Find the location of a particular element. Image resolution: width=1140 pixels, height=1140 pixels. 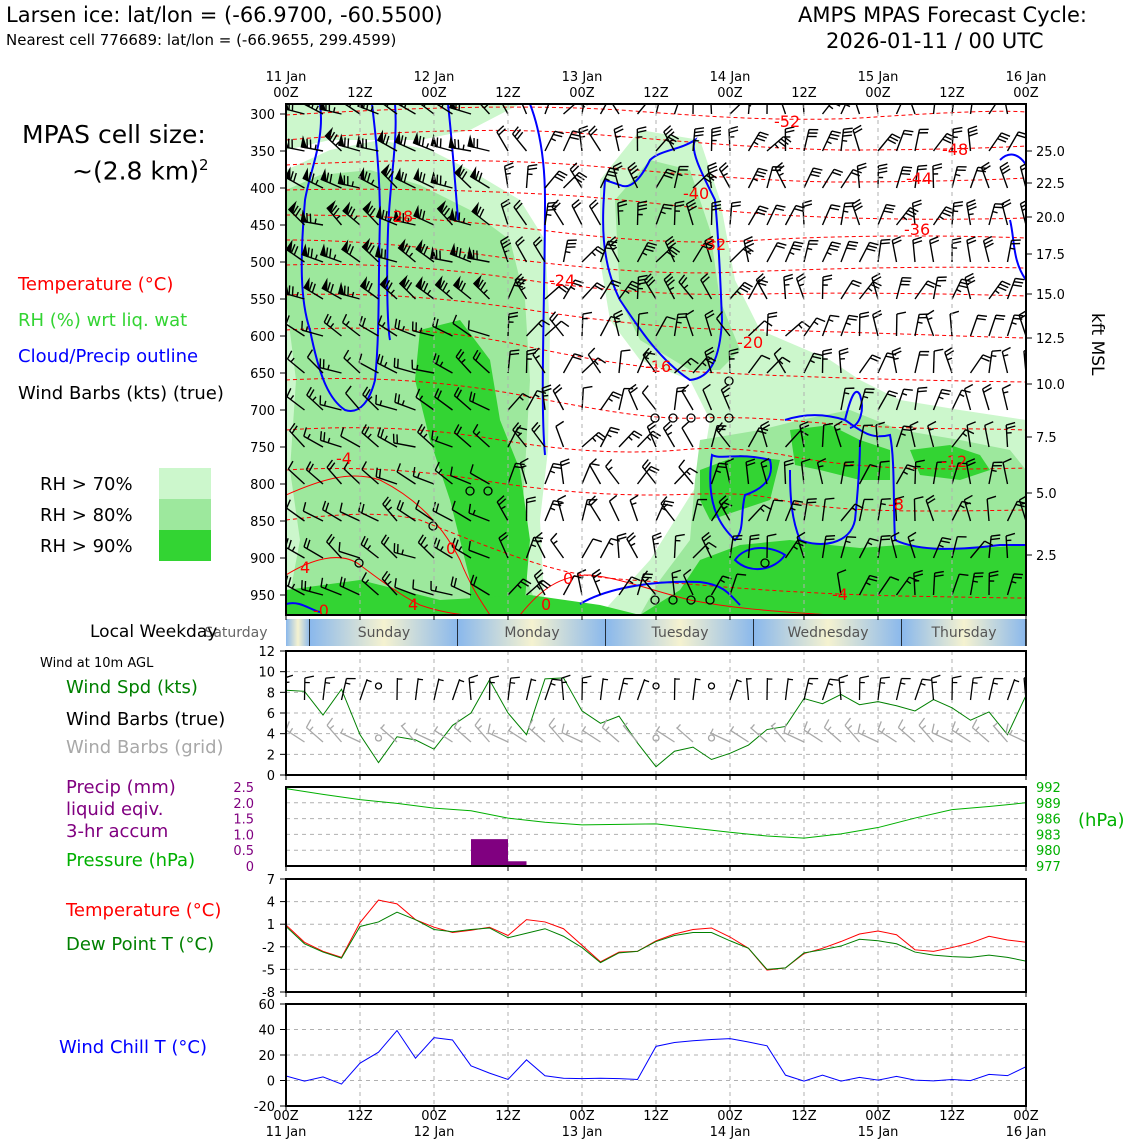

temp-tick-label: 1 is located at coordinates (271, 925).